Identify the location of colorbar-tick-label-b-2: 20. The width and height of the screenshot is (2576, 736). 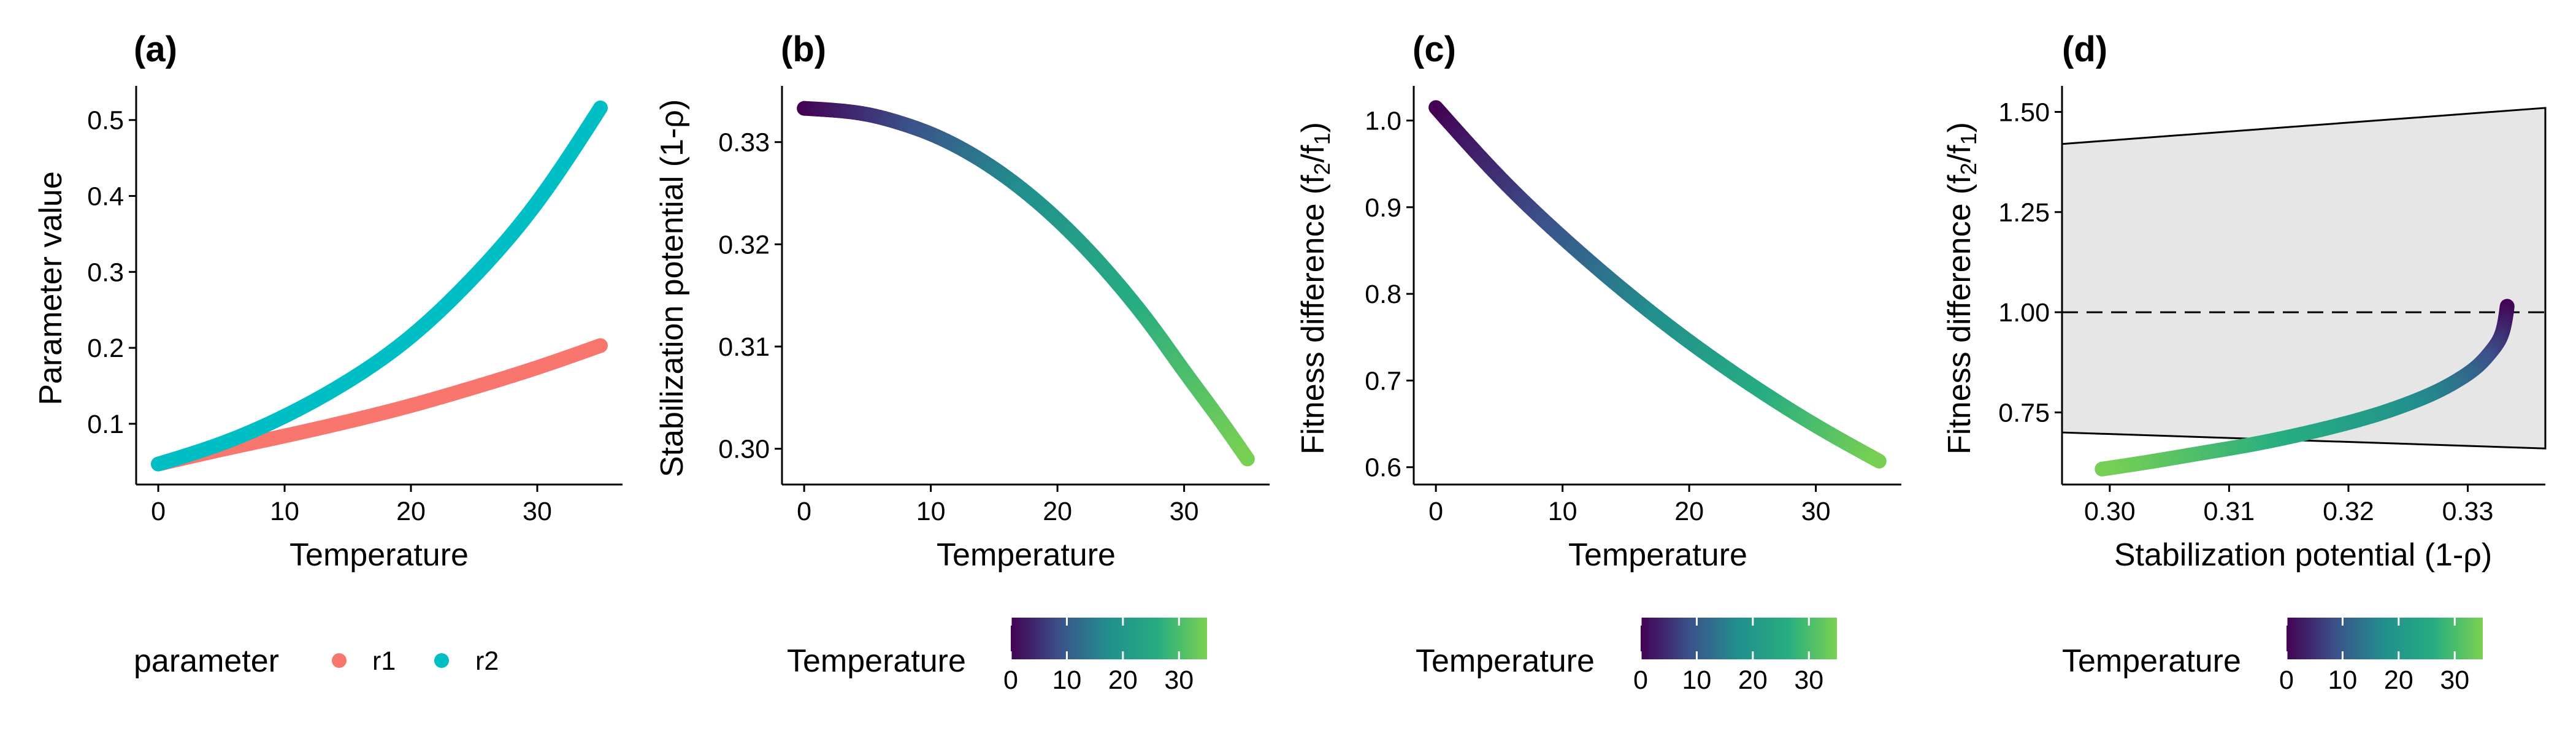
(1123, 680).